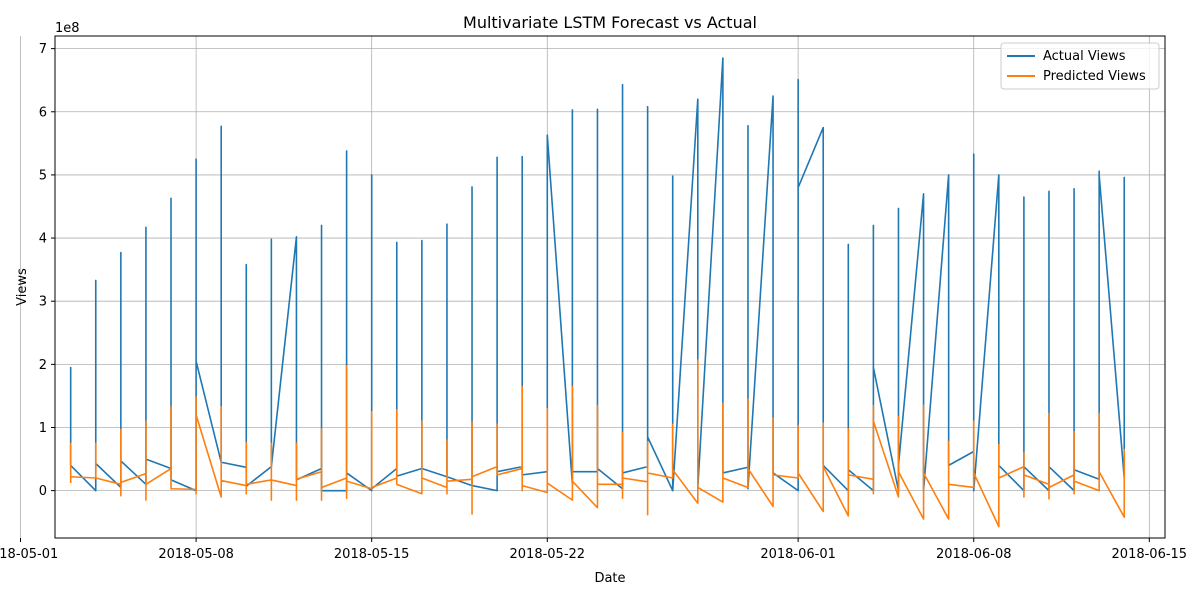 The image size is (1200, 600). I want to click on legend-label-predicted-views: Predicted Views, so click(1094, 76).